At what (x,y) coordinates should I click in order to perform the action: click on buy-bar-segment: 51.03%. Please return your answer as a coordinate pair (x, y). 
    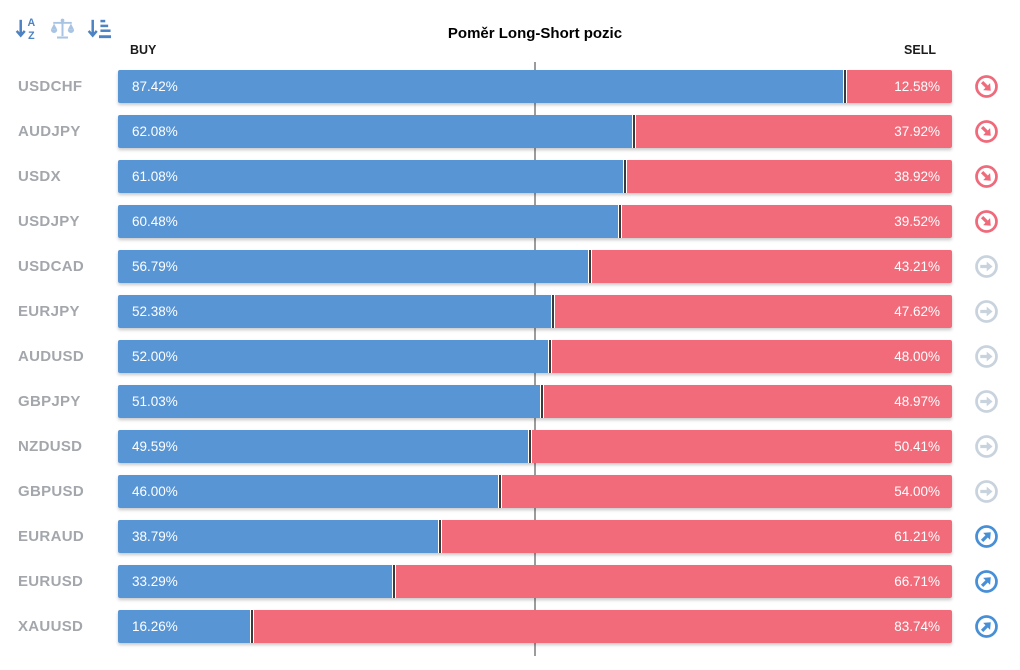
    Looking at the image, I should click on (329, 401).